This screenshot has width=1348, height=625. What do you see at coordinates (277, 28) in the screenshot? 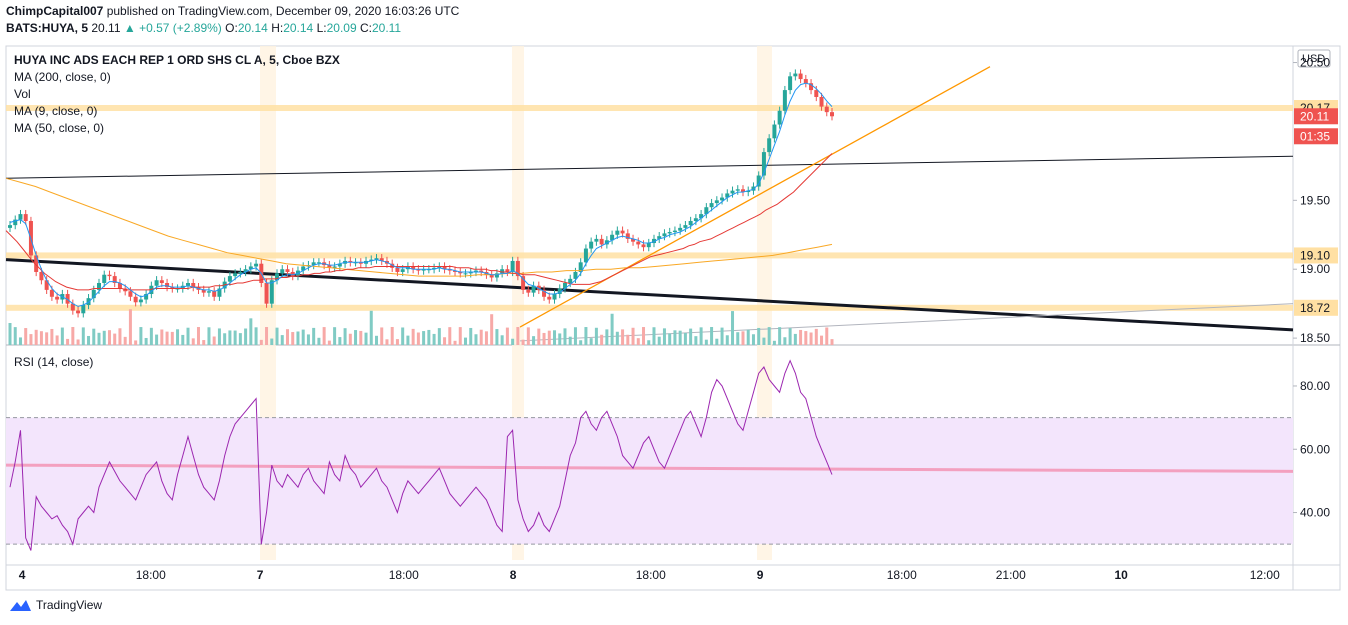
I see `high-label: H:` at bounding box center [277, 28].